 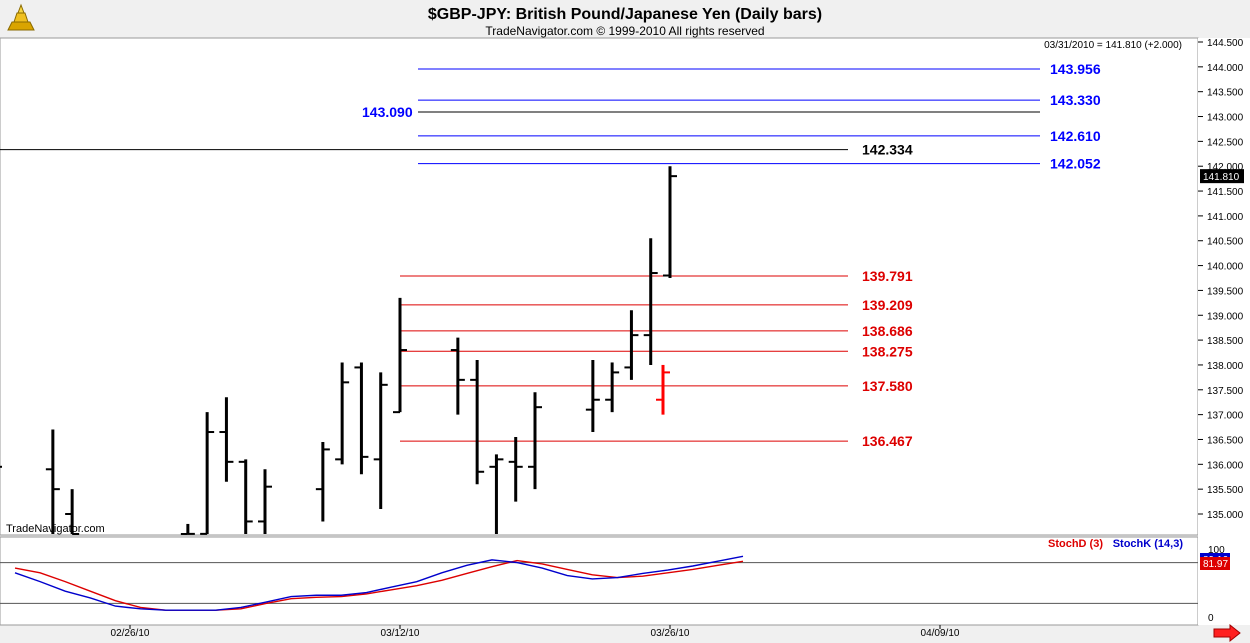 I want to click on support-label: 136.467, so click(x=887, y=441).